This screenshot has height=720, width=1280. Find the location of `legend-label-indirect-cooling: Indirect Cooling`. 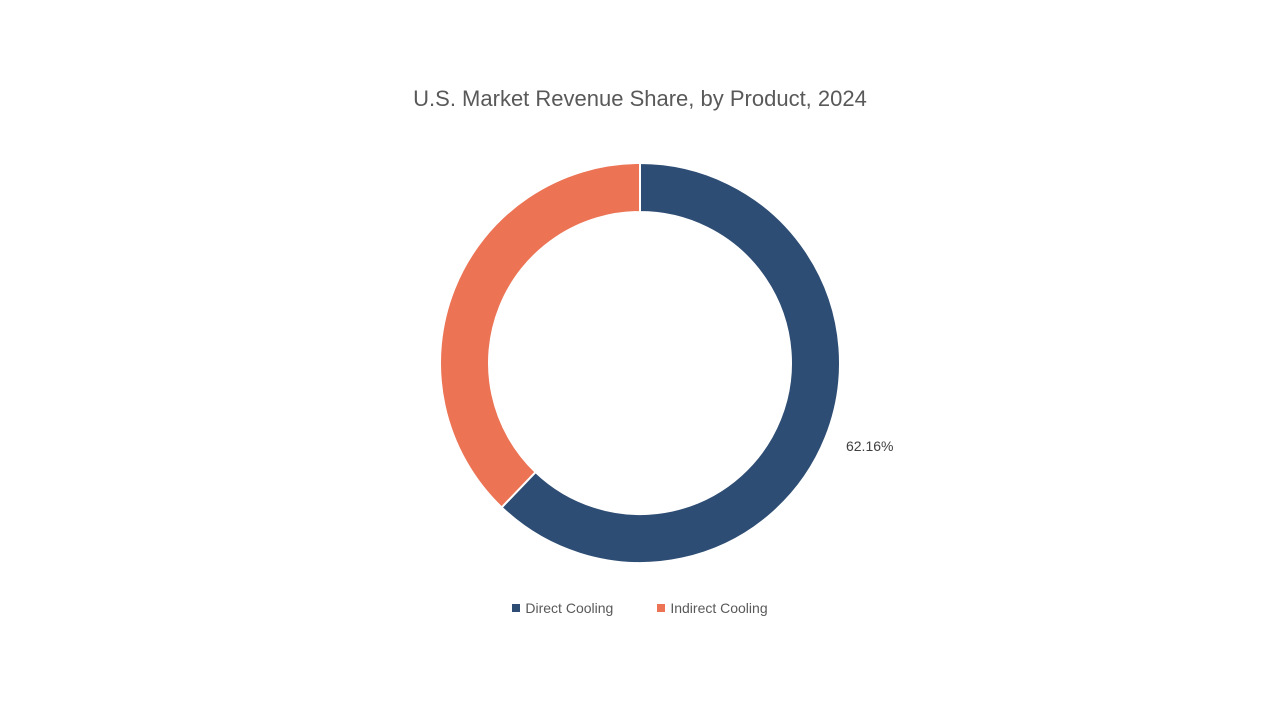

legend-label-indirect-cooling: Indirect Cooling is located at coordinates (719, 608).